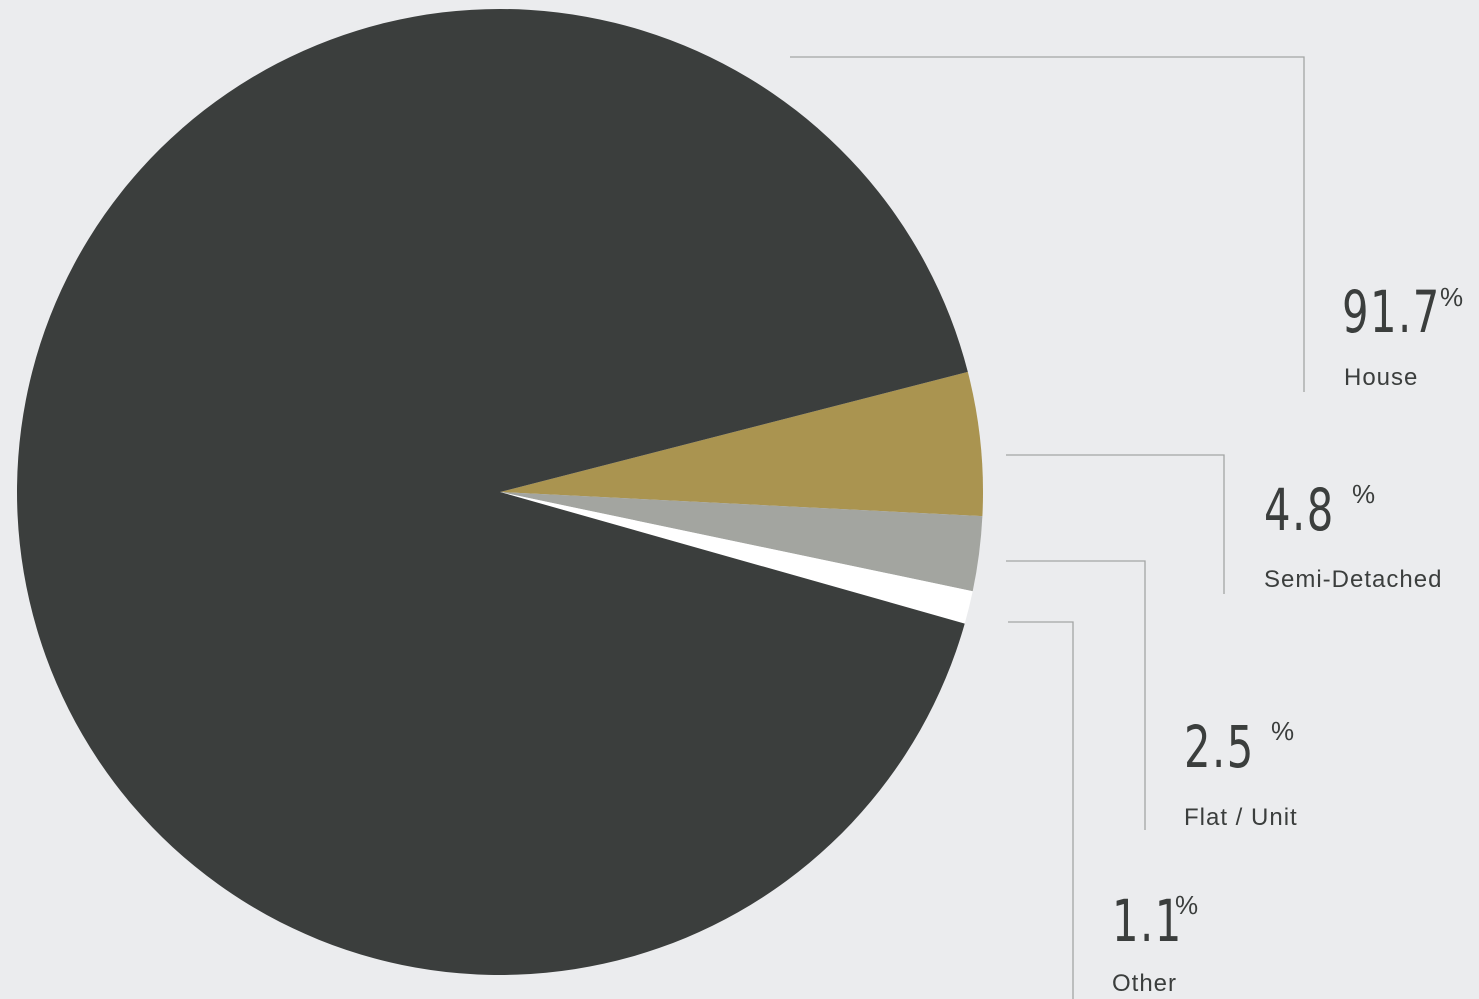  I want to click on slice-category-label: Semi-Detached, so click(1353, 579).